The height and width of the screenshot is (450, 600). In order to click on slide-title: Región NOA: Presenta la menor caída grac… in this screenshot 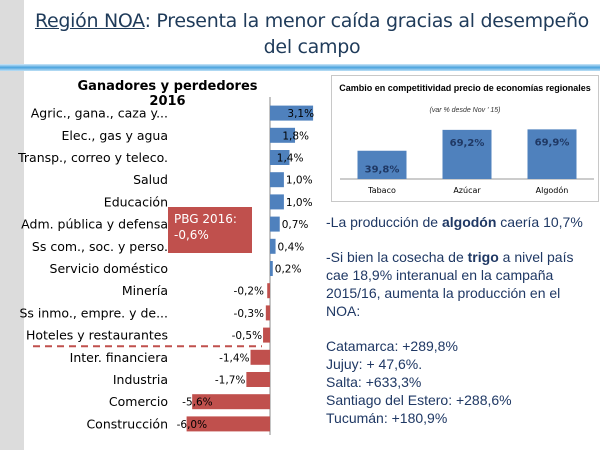, I will do `click(312, 34)`.